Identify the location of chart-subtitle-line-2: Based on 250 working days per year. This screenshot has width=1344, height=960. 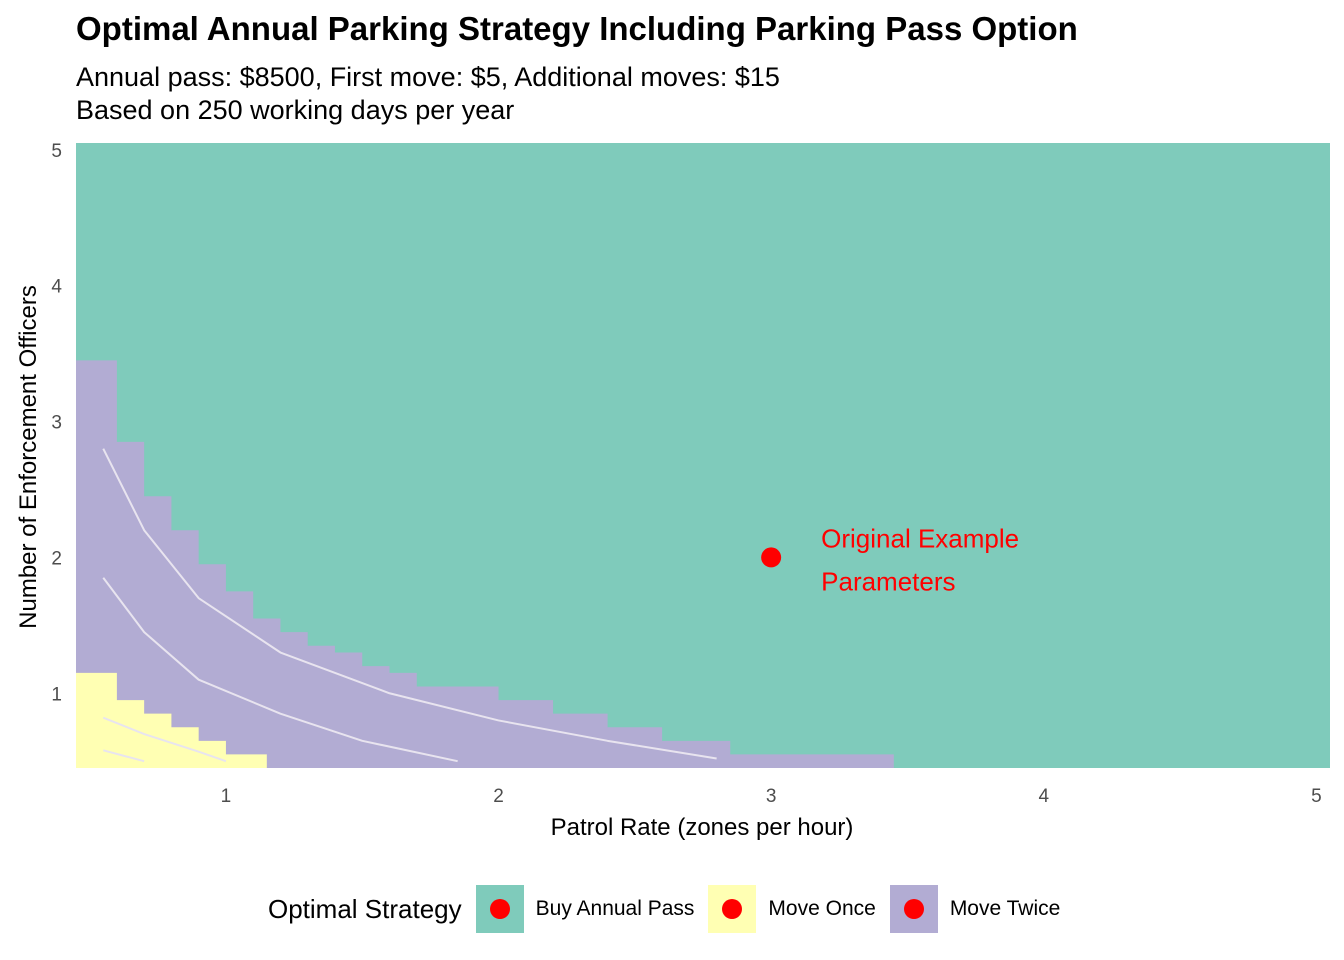
(295, 110).